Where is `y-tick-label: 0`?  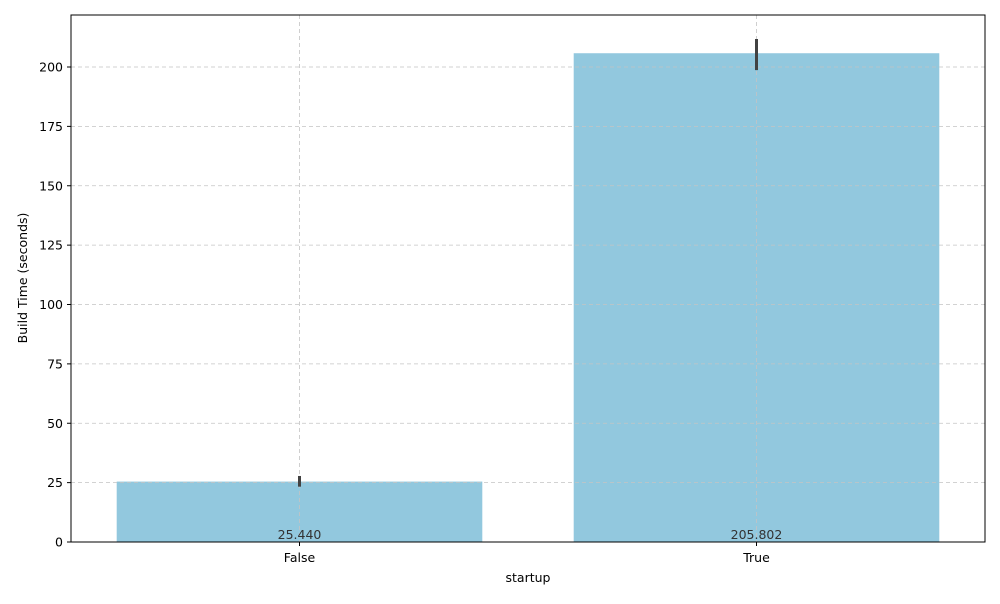
y-tick-label: 0 is located at coordinates (59, 542).